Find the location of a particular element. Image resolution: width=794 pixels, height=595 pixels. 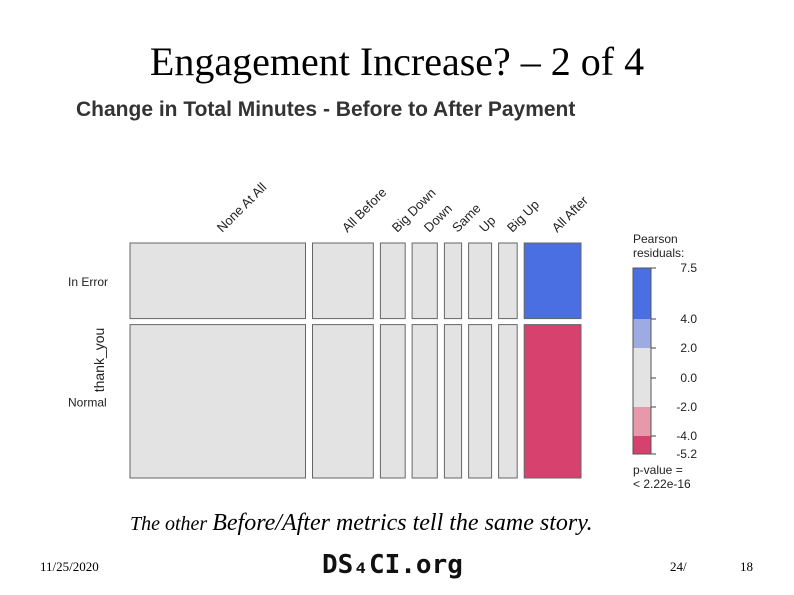

caption-lead: The other is located at coordinates (171, 524).